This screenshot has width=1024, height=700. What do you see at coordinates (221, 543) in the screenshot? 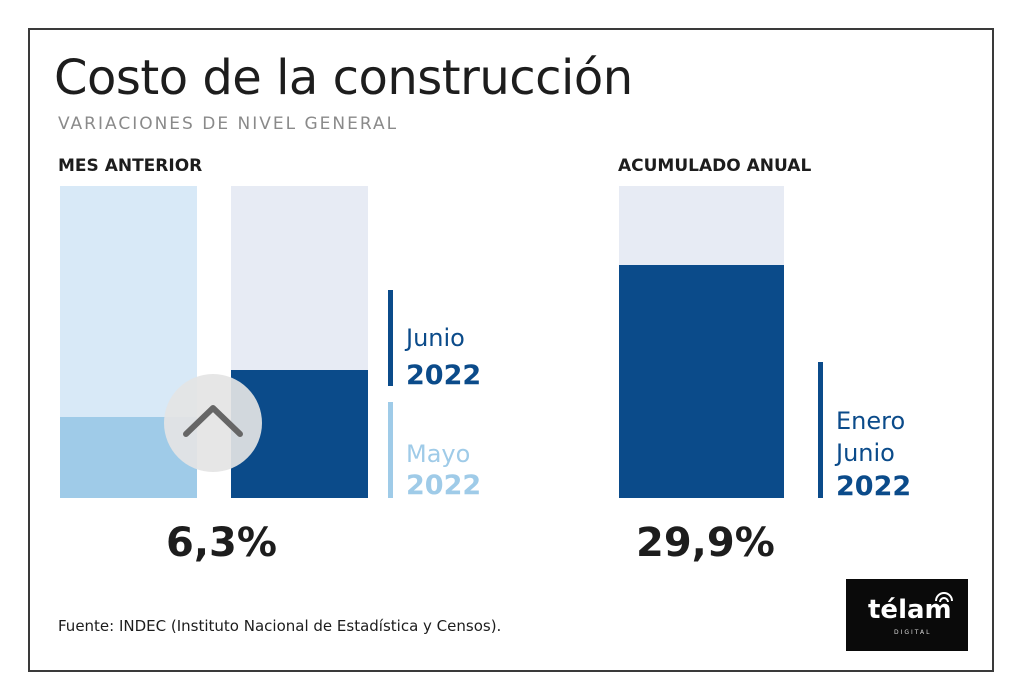
I see `value-label-mes-anterior: 6,3%` at bounding box center [221, 543].